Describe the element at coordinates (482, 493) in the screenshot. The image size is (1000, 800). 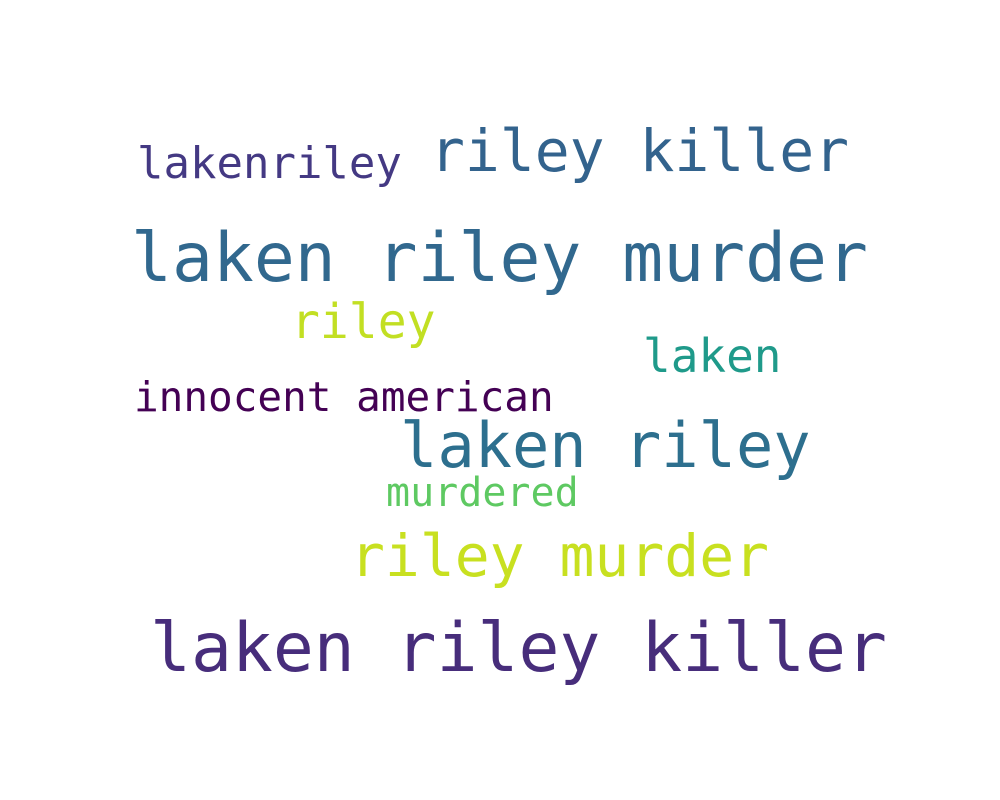
I see `word-murdered: murdered` at that location.